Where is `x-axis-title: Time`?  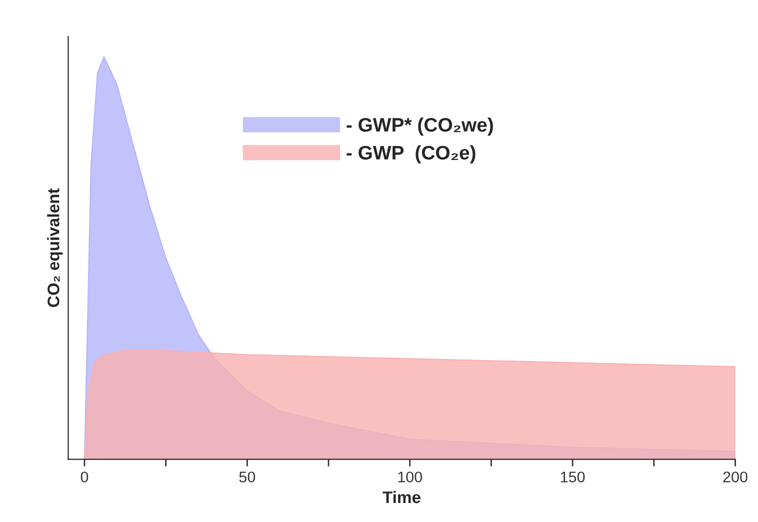
x-axis-title: Time is located at coordinates (401, 497).